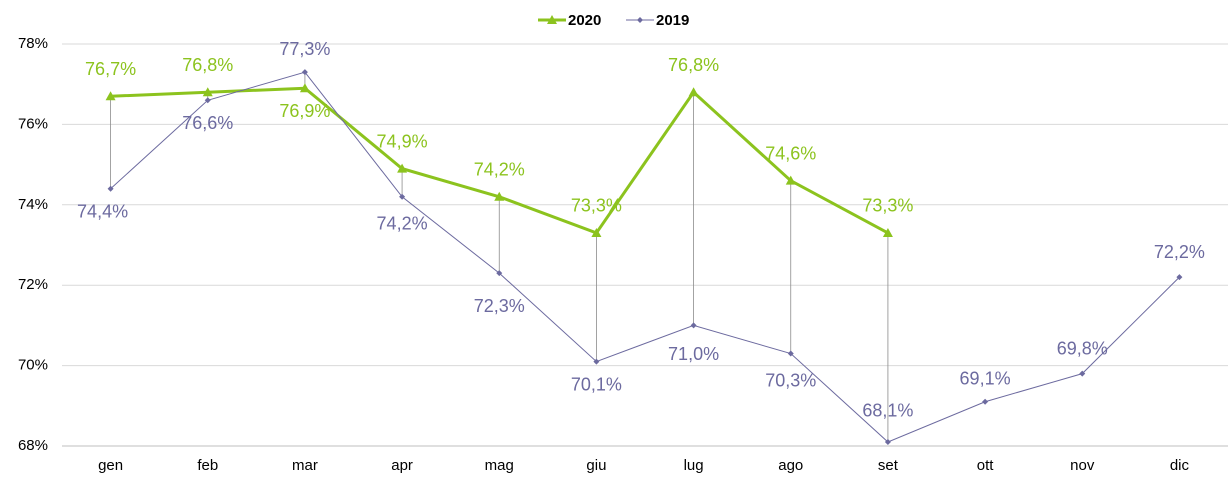 The height and width of the screenshot is (477, 1230). Describe the element at coordinates (402, 465) in the screenshot. I see `x-tick-label: apr` at that location.